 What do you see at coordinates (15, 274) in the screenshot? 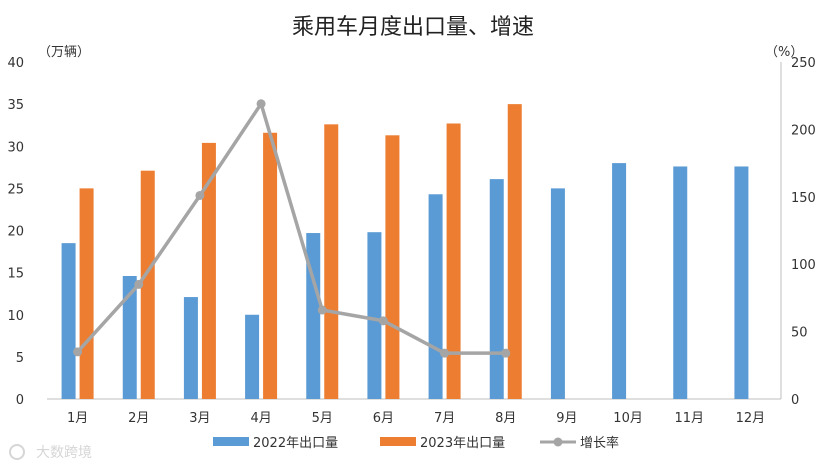
I see `y-tick-label: 15` at bounding box center [15, 274].